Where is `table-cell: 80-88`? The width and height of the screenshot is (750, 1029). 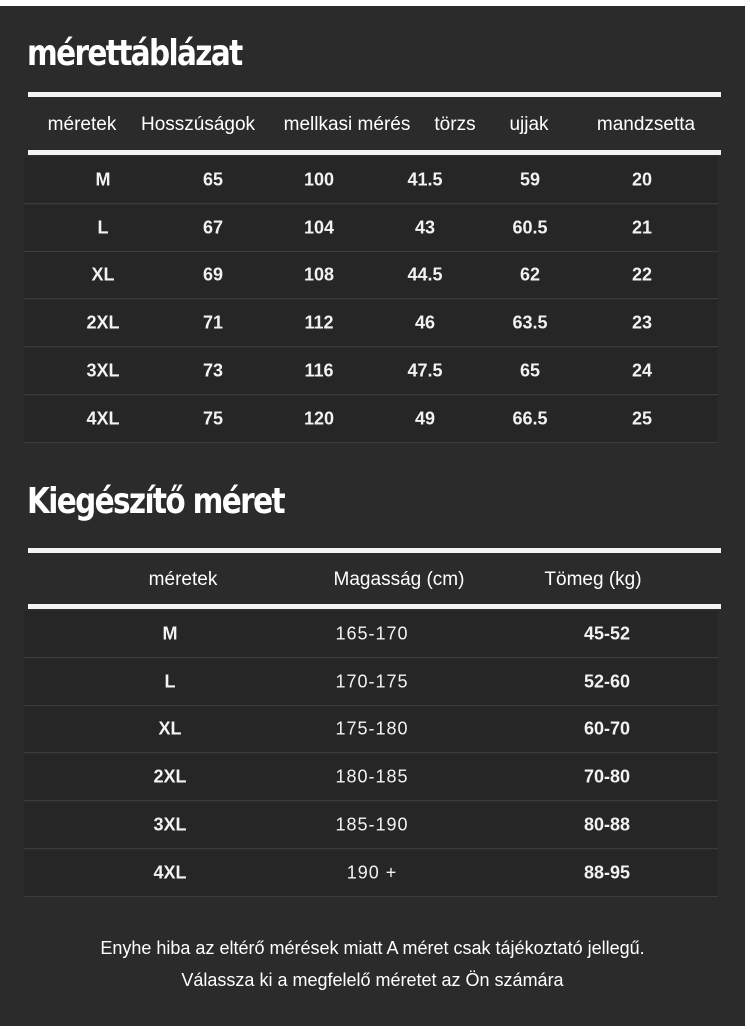
table-cell: 80-88 is located at coordinates (607, 824).